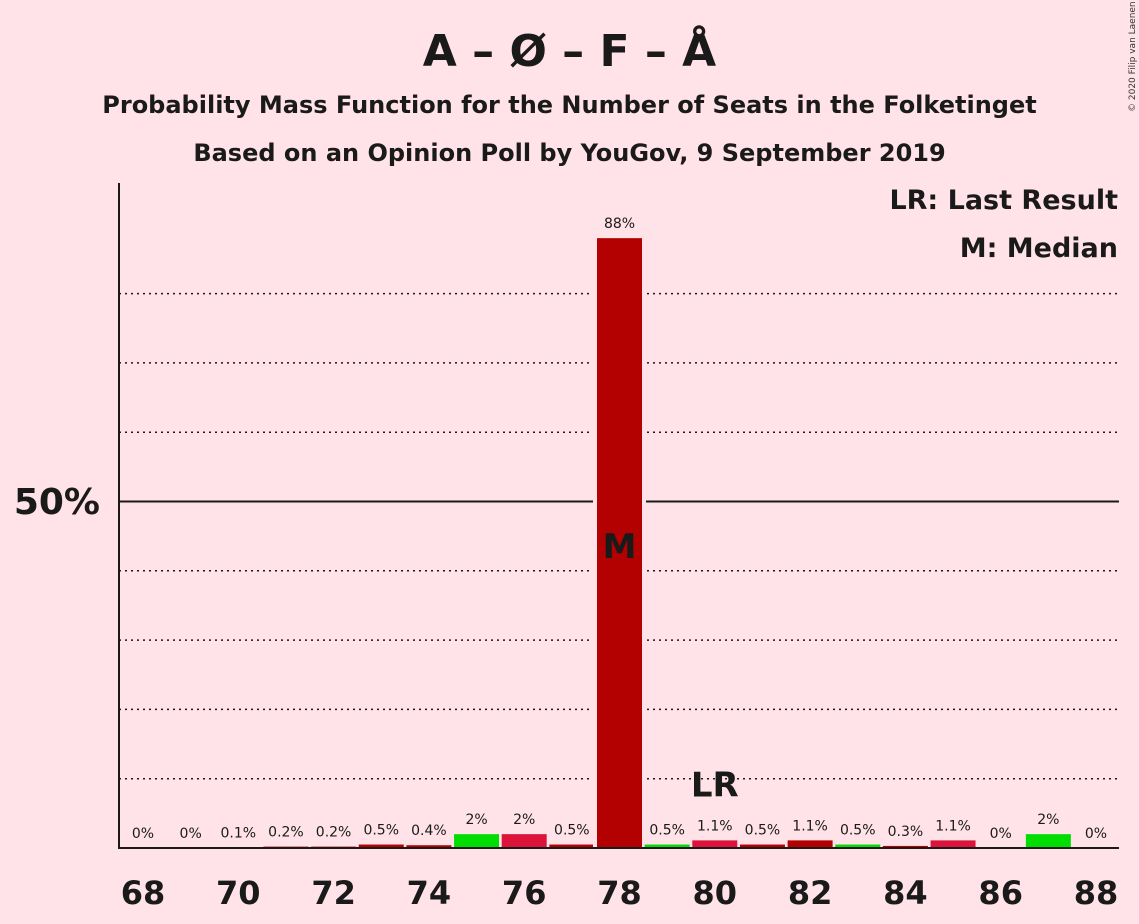  I want to click on x-tick-label-72: 72, so click(333, 893).